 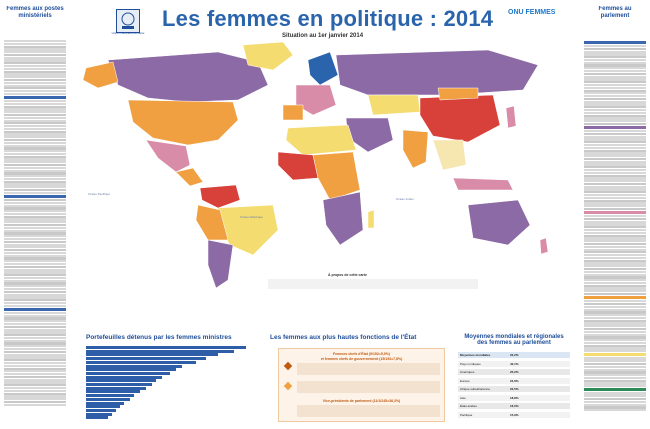 What do you see at coordinates (343, 218) in the screenshot?
I see `country-southern-africa` at bounding box center [343, 218].